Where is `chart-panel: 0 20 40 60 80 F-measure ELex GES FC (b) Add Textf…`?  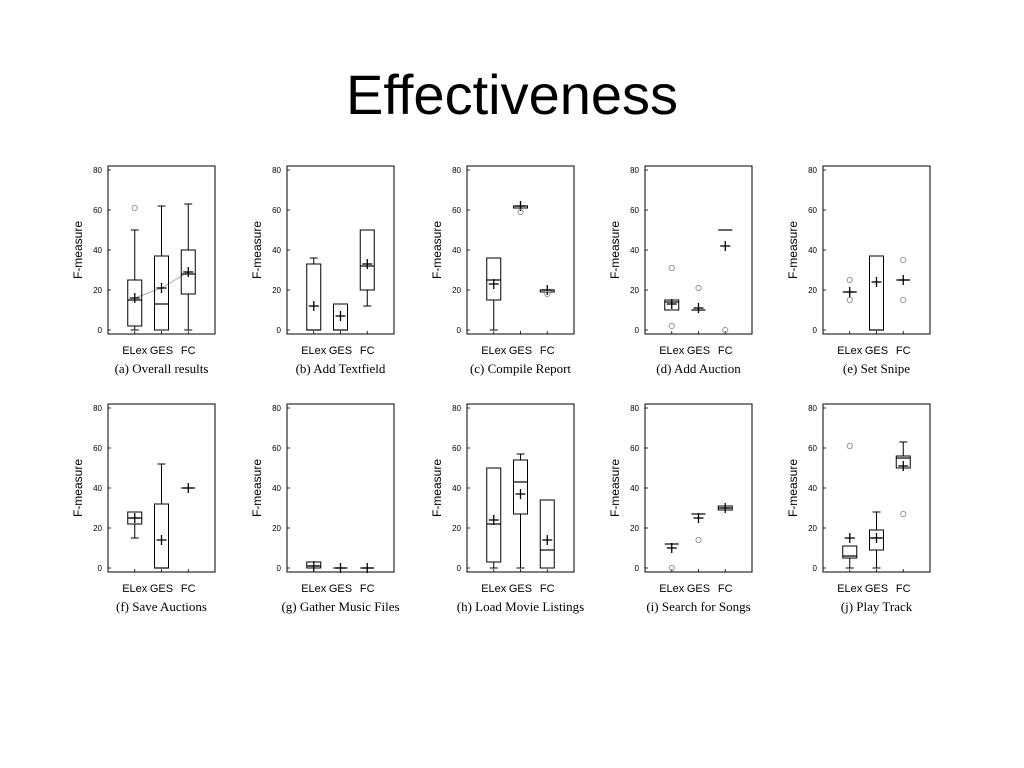
chart-panel: 0 20 40 60 80 F-measure ELex GES FC (b) Add Textf… is located at coordinates (322, 270).